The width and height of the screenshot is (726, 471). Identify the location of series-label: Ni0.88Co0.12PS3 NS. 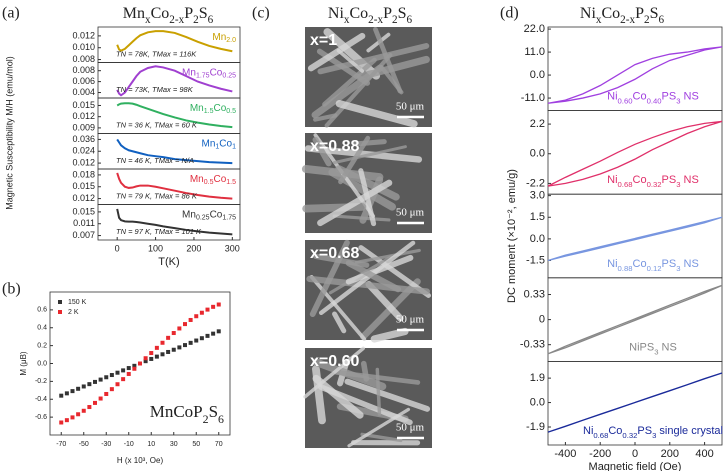
(653, 265).